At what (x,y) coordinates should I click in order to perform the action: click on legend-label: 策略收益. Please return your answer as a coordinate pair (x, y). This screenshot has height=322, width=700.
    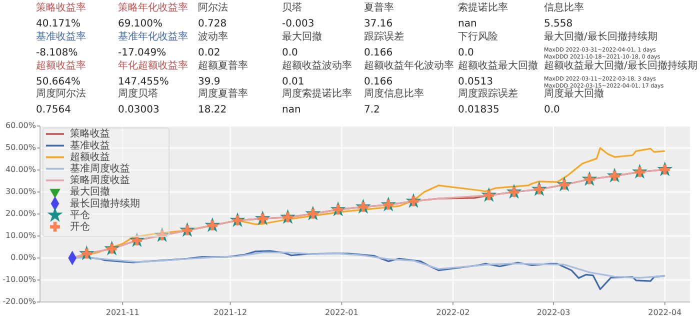
    Looking at the image, I should click on (90, 134).